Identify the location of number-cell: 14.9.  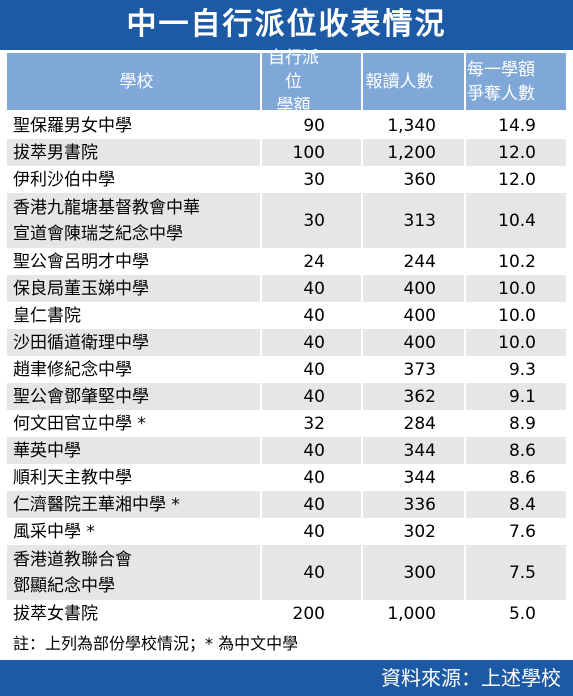
(517, 125).